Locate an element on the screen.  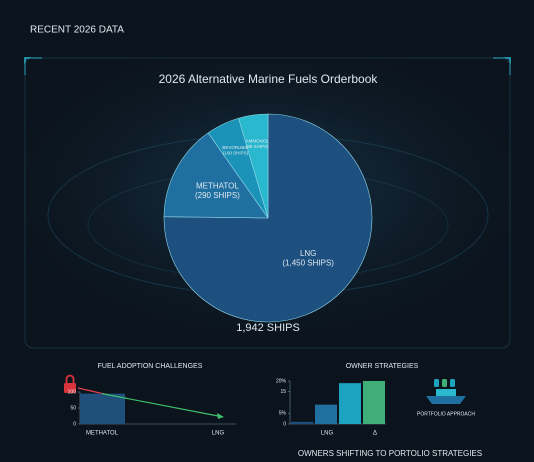
slice-value-label: (100 SHIPS) is located at coordinates (236, 152).